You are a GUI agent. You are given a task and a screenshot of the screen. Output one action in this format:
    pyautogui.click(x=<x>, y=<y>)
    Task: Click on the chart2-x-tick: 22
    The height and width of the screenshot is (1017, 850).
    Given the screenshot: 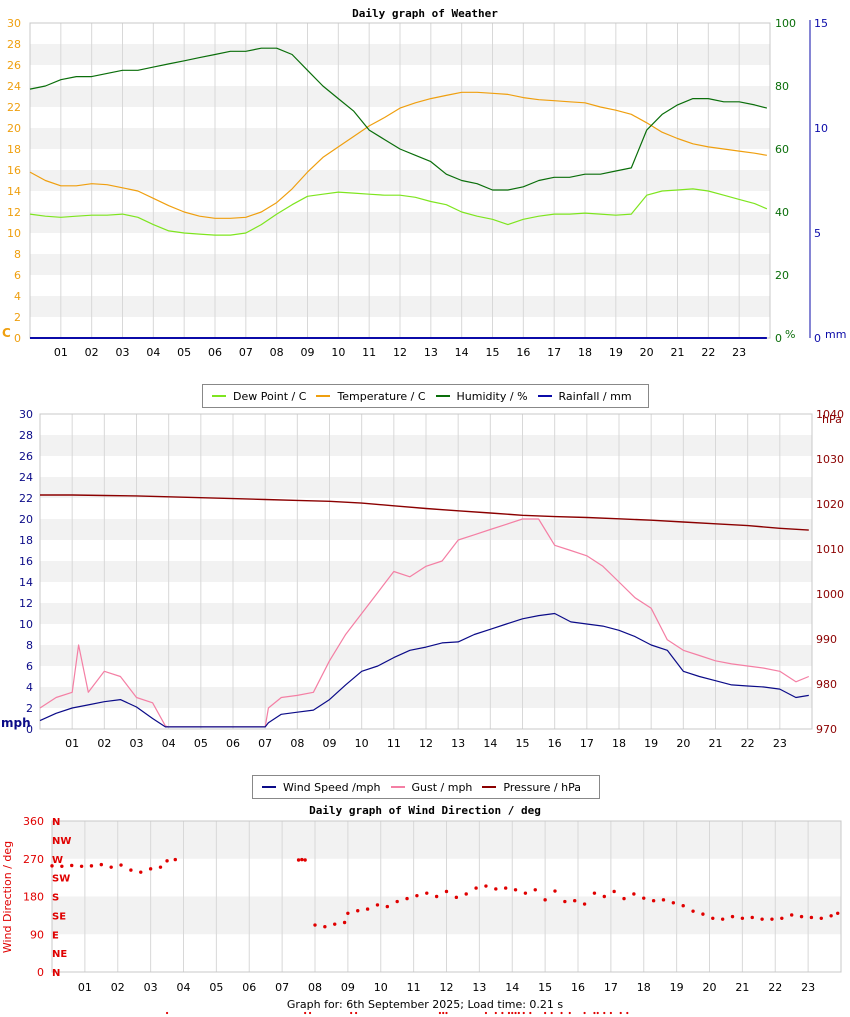 What is the action you would take?
    pyautogui.click(x=748, y=743)
    